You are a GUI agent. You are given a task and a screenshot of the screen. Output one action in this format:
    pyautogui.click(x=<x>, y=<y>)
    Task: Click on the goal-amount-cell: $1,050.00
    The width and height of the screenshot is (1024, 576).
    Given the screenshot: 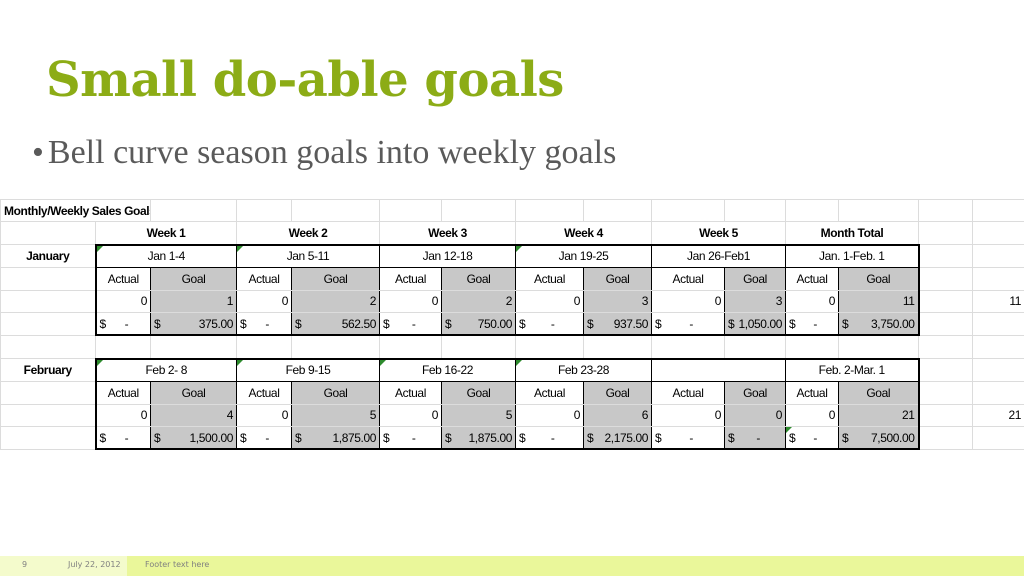 What is the action you would take?
    pyautogui.click(x=755, y=324)
    